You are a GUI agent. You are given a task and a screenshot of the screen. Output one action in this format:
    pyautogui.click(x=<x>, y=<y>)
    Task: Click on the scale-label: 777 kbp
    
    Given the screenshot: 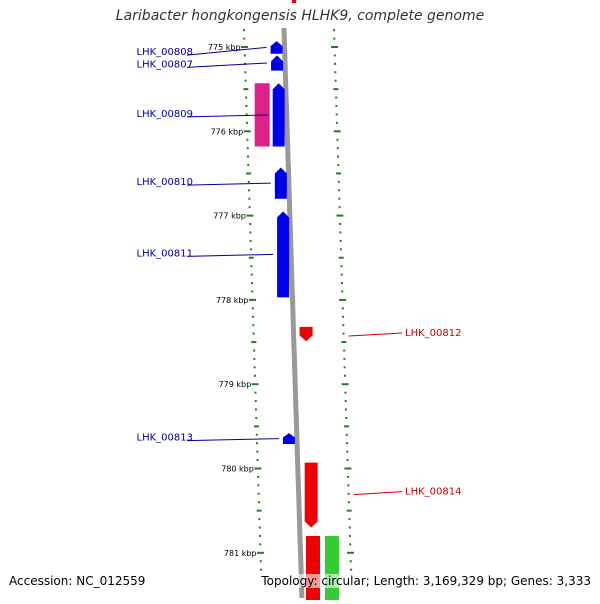 What is the action you would take?
    pyautogui.click(x=229, y=216)
    